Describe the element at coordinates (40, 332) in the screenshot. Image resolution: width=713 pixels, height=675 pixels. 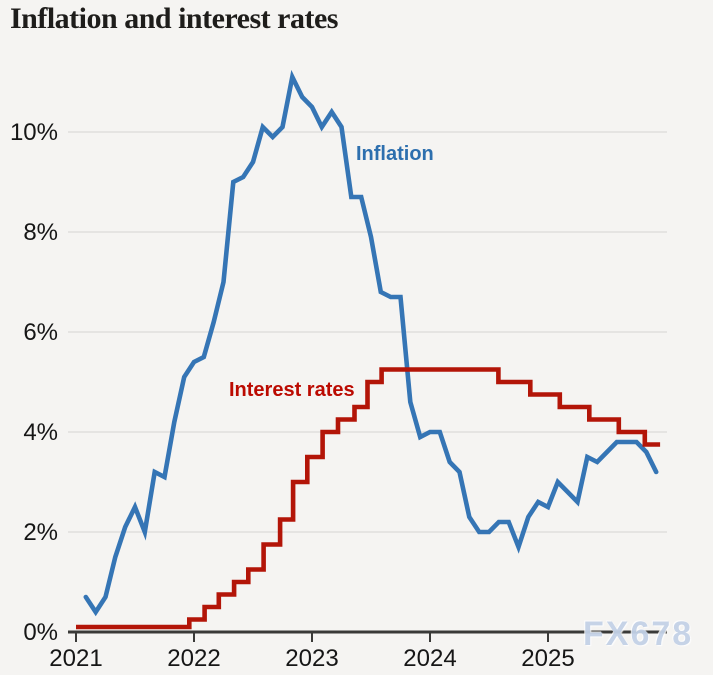
I see `y-axis-tick-label: 6%` at that location.